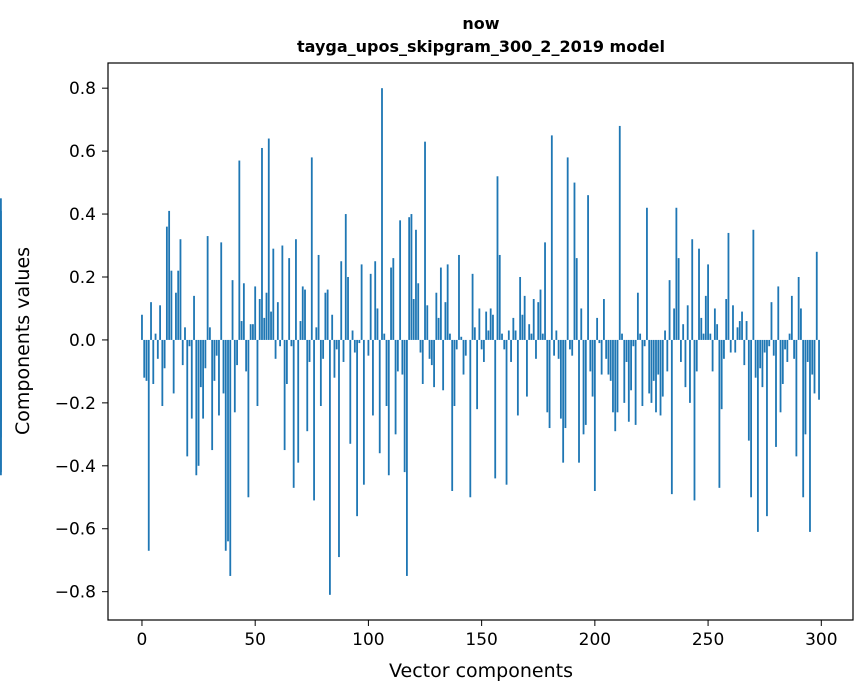 This screenshot has width=867, height=696. What do you see at coordinates (82, 152) in the screenshot?
I see `y-tick-label: 0.6` at bounding box center [82, 152].